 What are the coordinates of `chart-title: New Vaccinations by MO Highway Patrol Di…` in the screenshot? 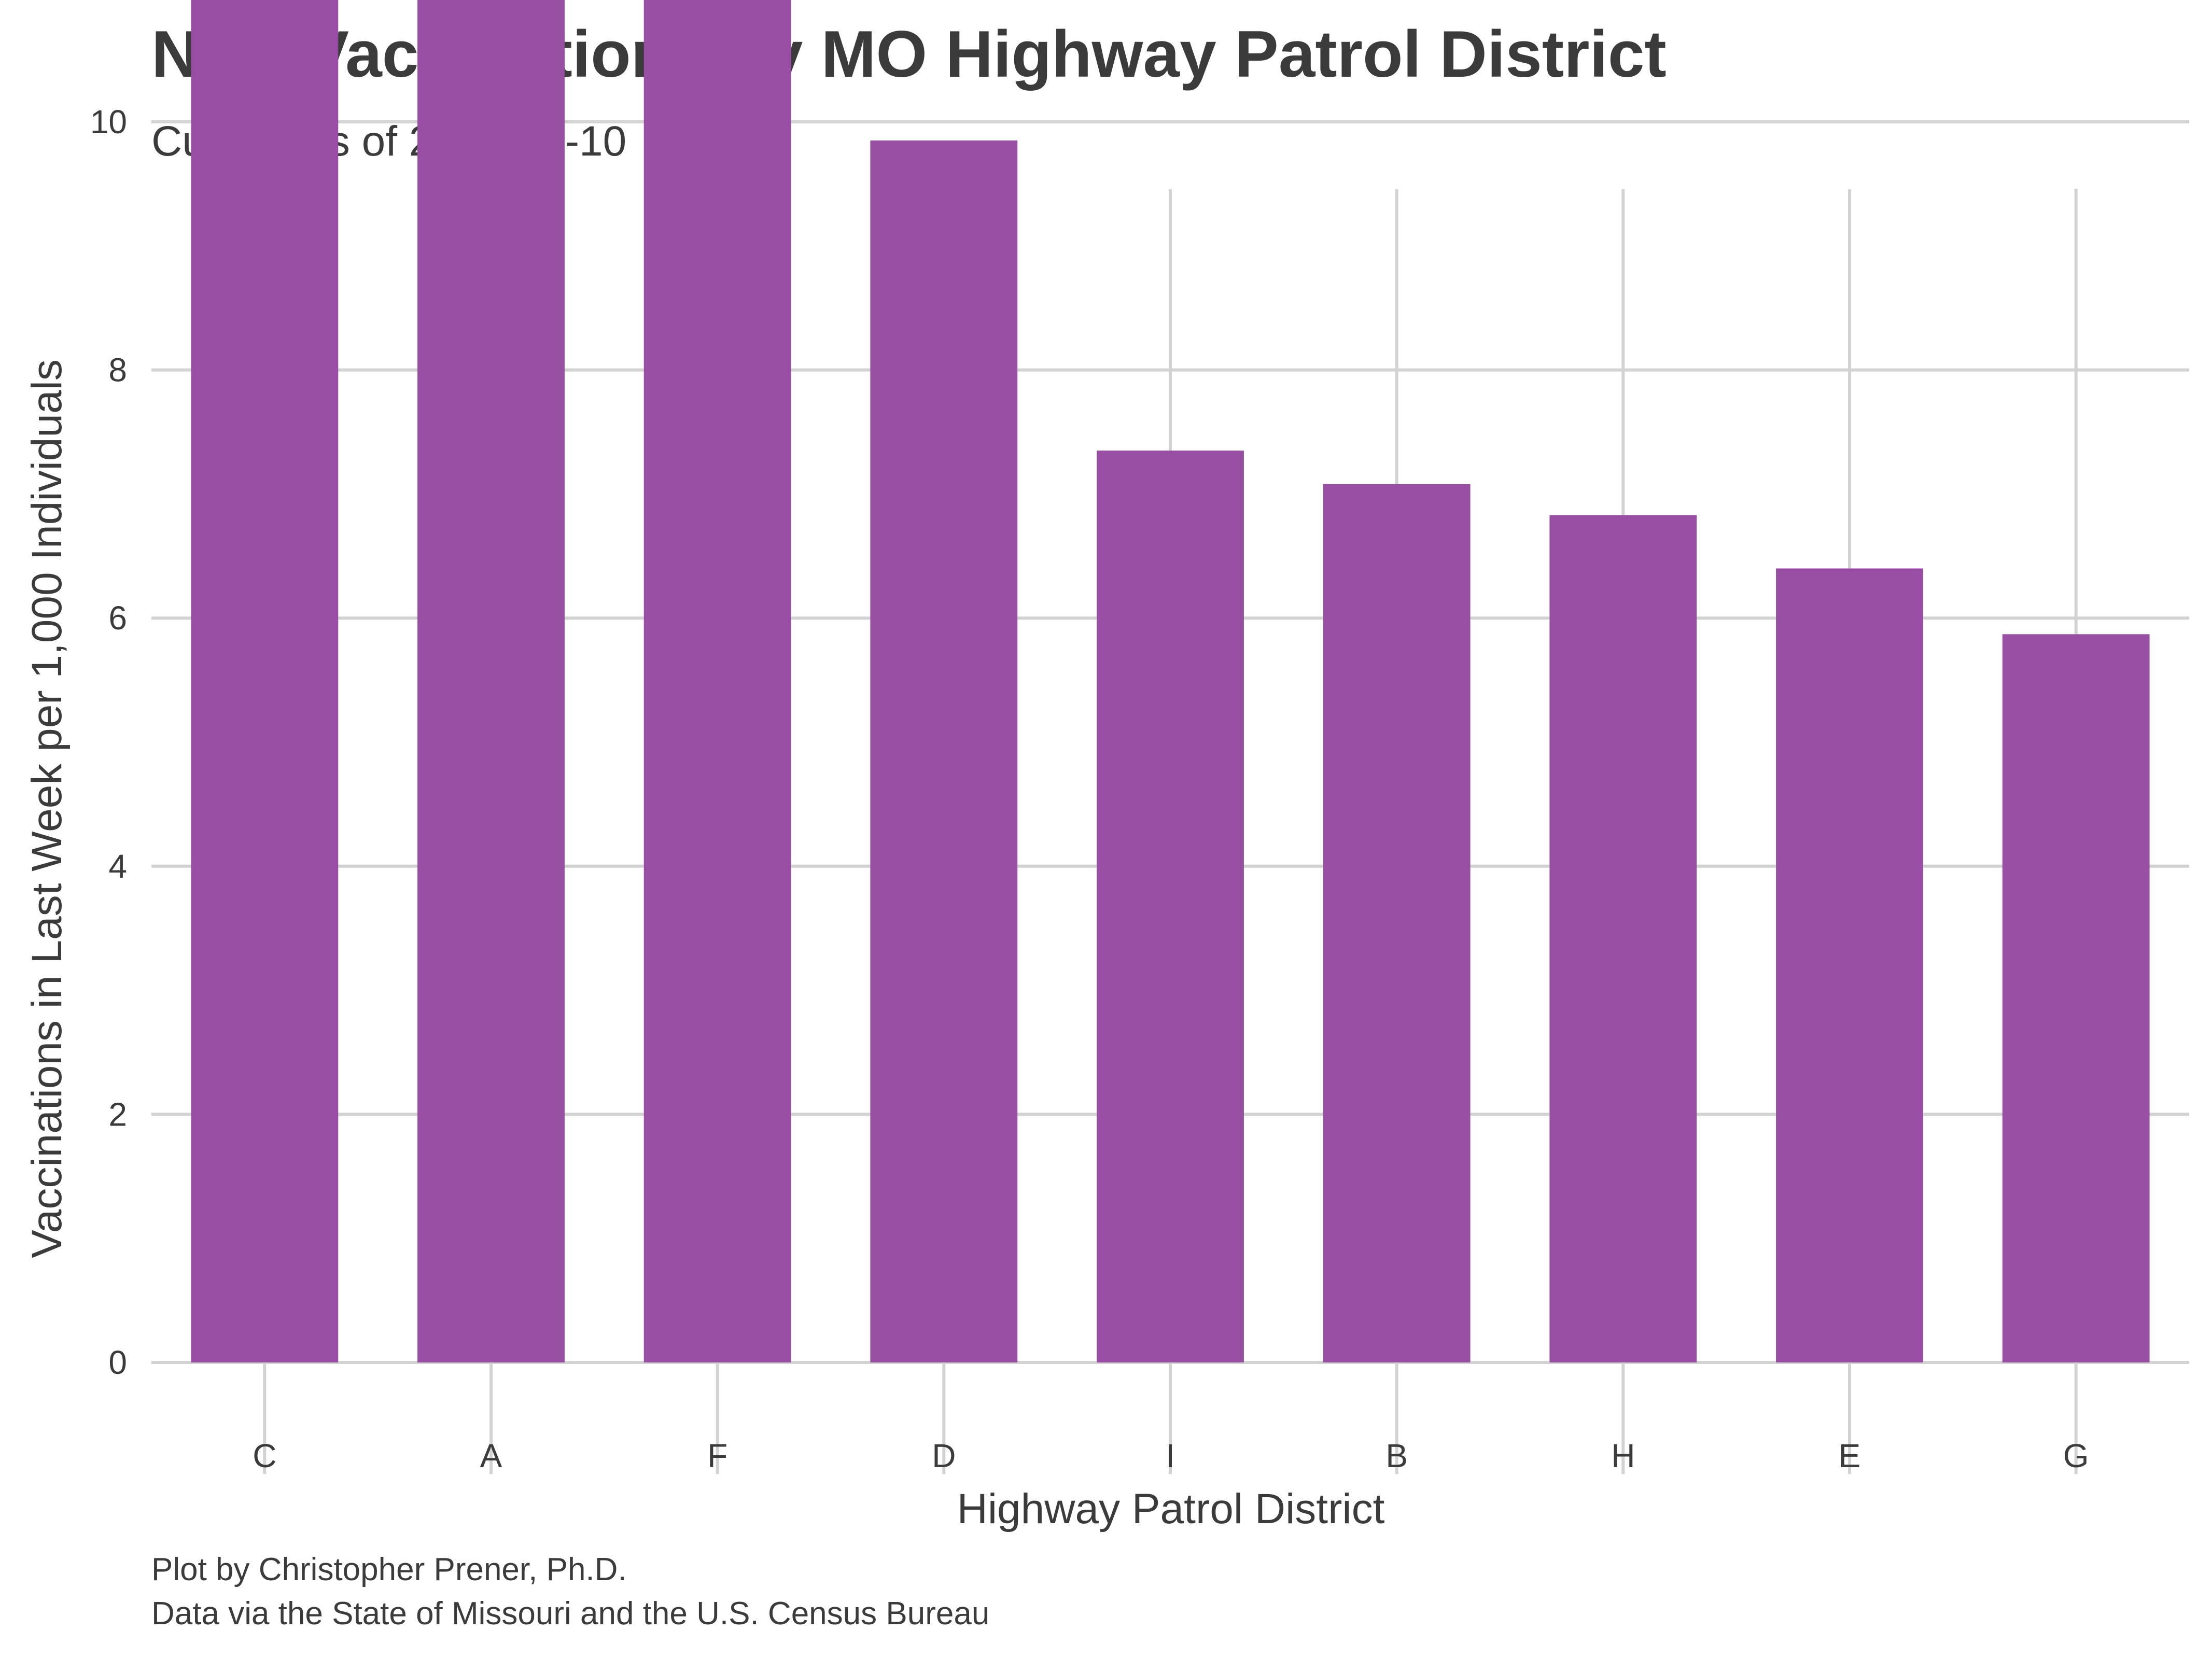 It's located at (909, 54).